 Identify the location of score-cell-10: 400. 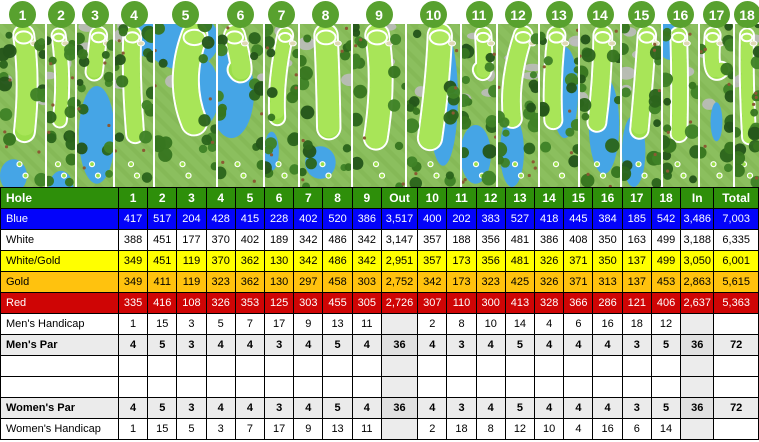
(432, 219).